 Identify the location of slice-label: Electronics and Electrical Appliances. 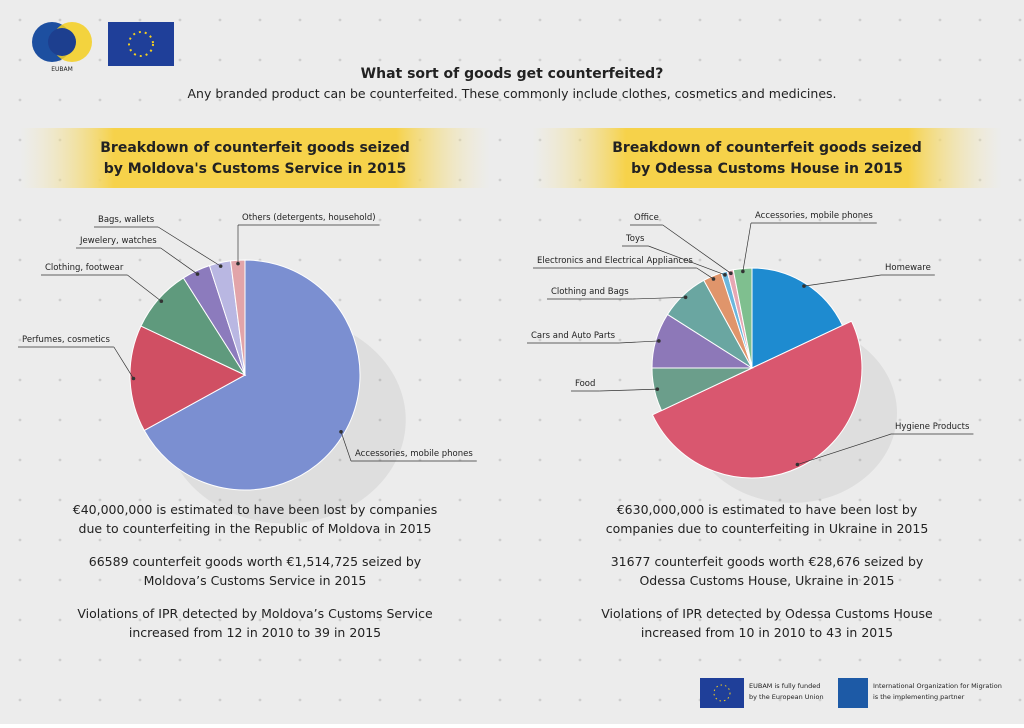
(615, 261).